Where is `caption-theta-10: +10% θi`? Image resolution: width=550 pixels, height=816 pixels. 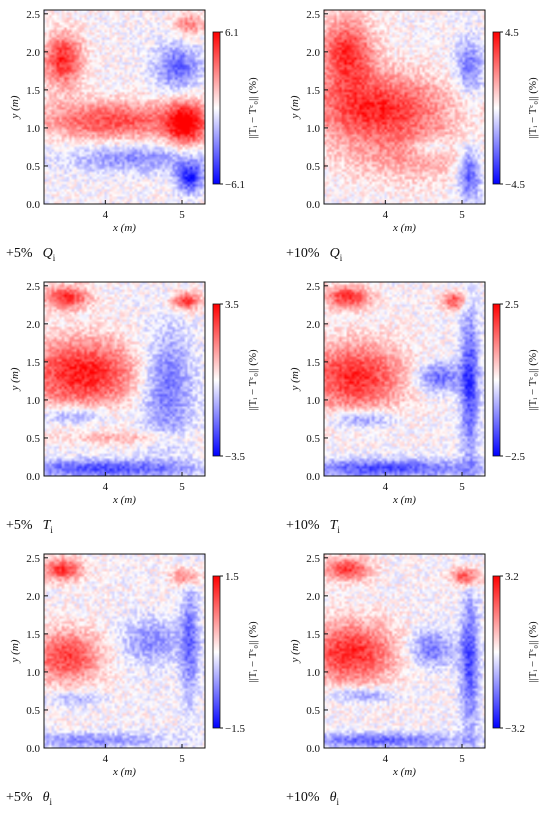
caption-theta-10: +10% θi is located at coordinates (312, 798).